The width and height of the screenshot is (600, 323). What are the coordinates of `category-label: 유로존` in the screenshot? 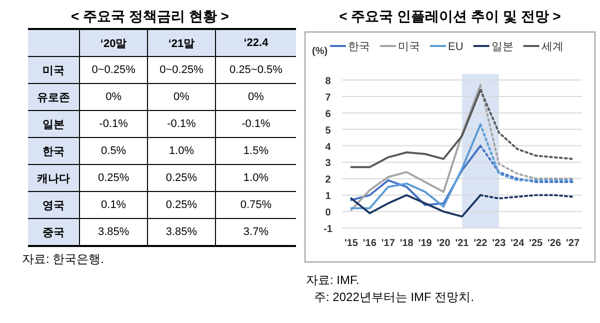 It's located at (53, 98).